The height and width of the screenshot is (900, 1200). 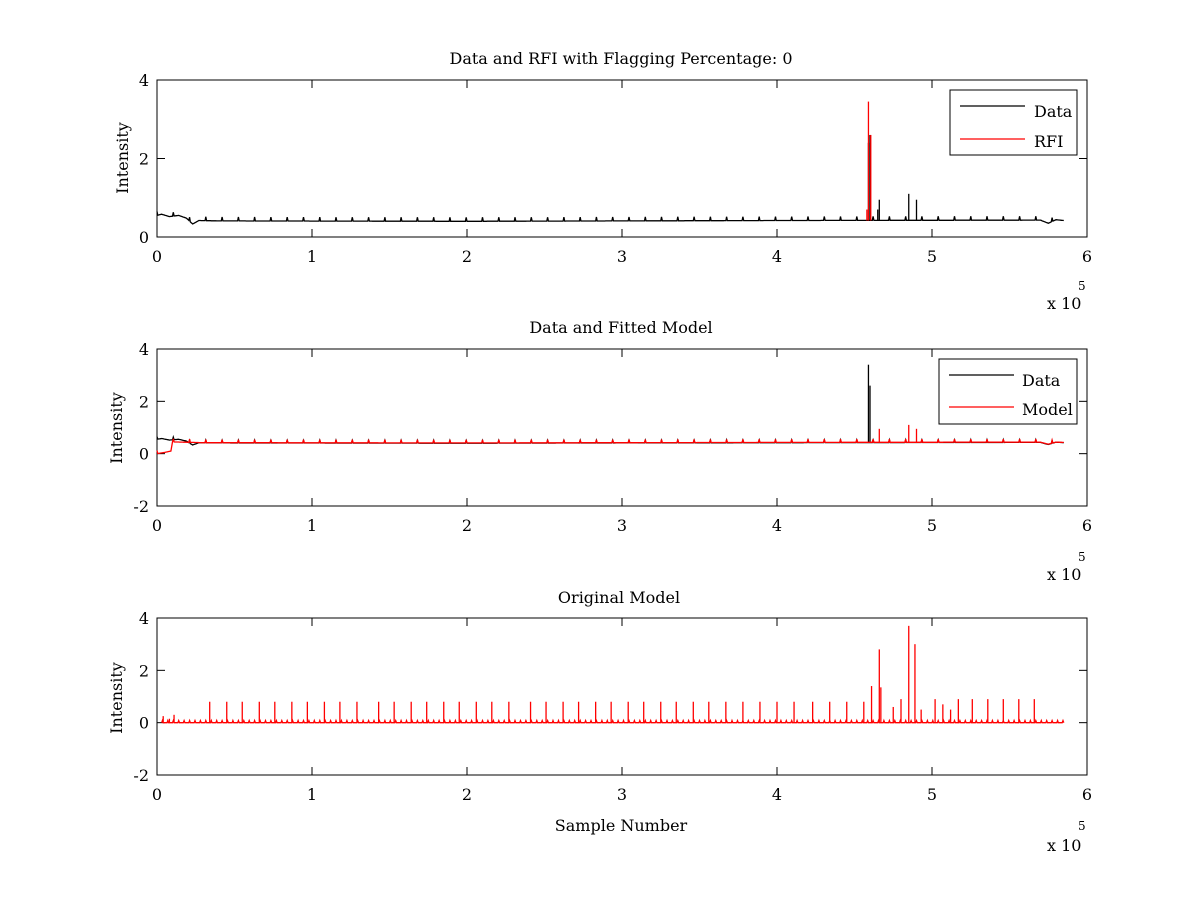 I want to click on panel-3-multiplier-base: x 10, so click(x=1064, y=845).